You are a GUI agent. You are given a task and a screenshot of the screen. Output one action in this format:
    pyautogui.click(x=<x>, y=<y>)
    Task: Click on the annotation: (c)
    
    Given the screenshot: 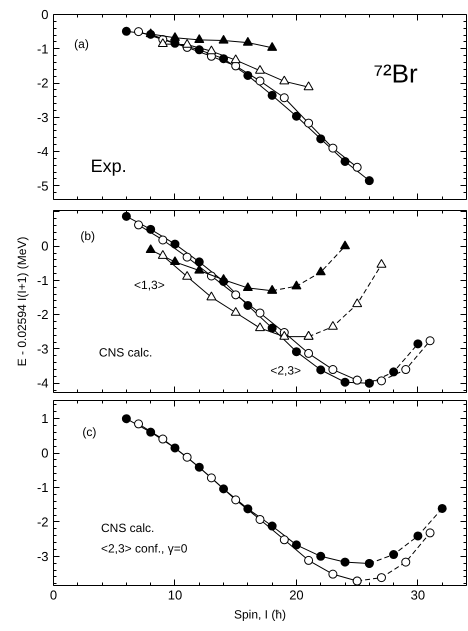 What is the action you would take?
    pyautogui.click(x=89, y=431)
    